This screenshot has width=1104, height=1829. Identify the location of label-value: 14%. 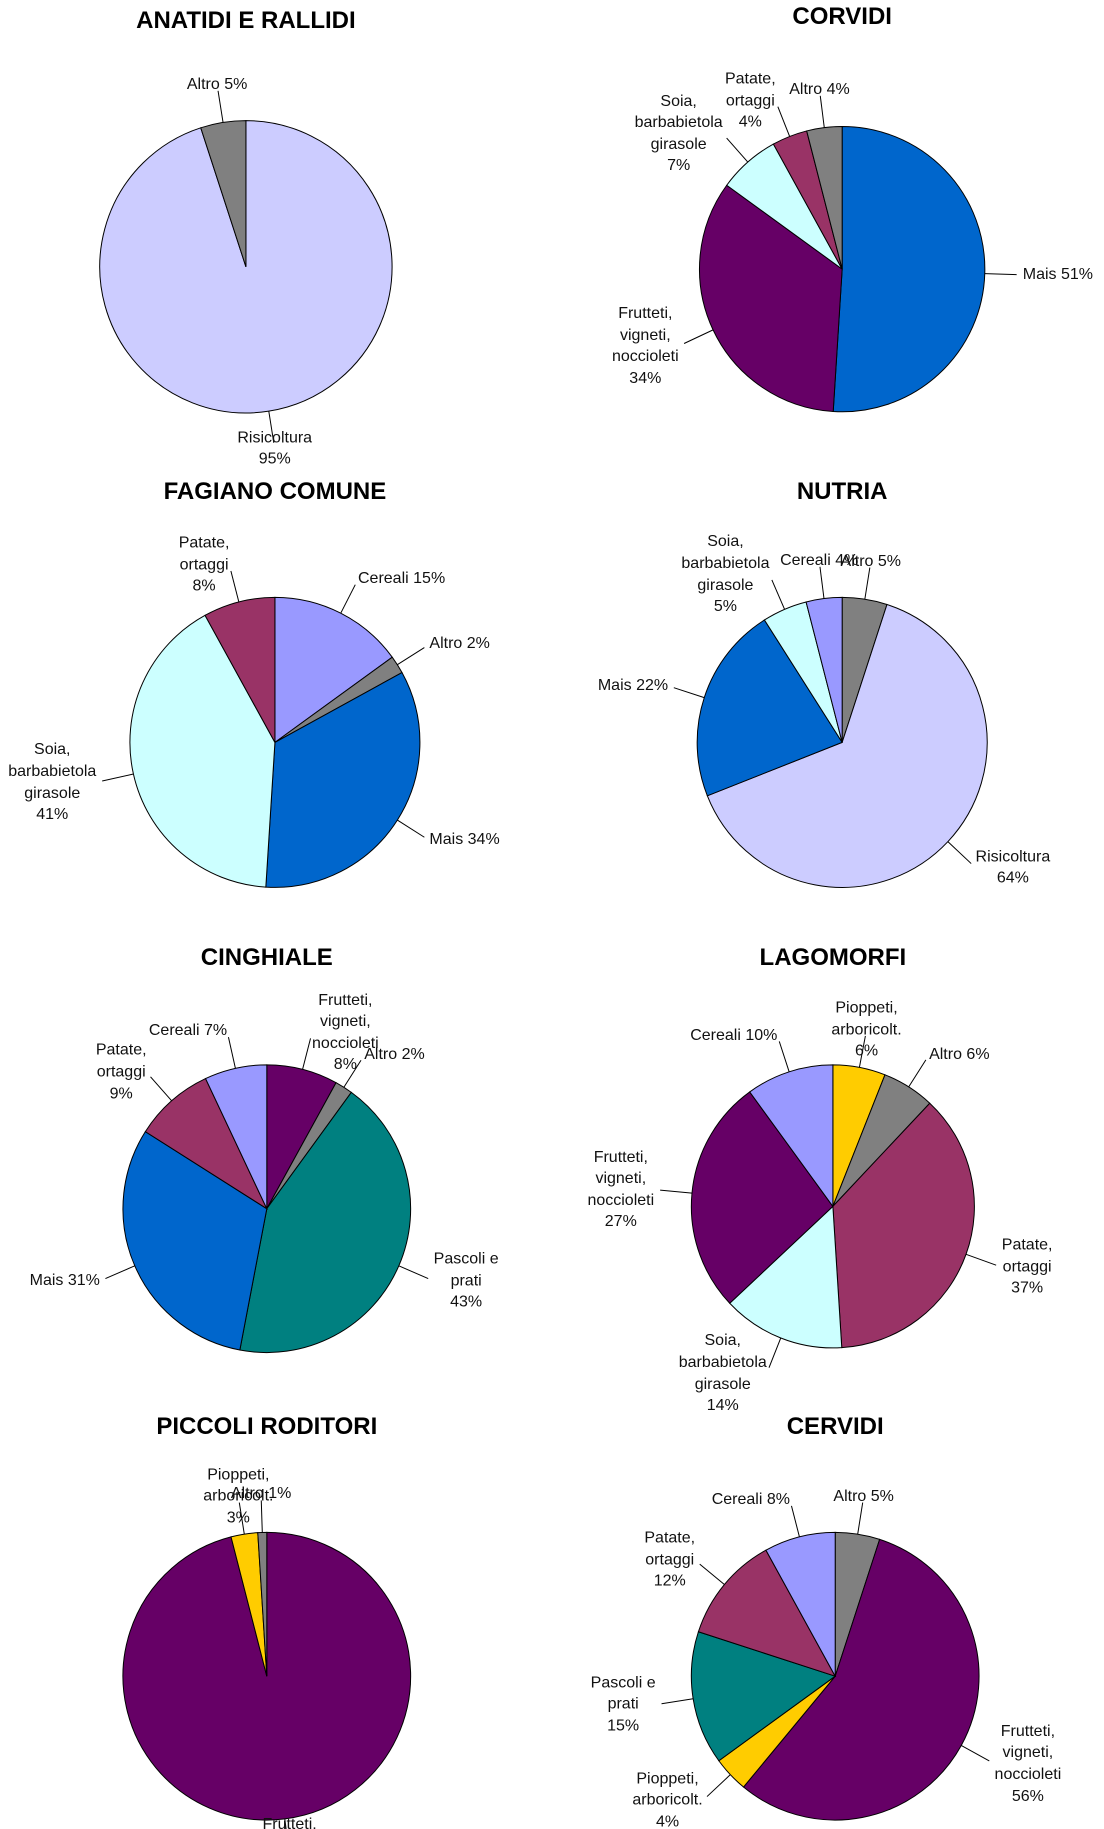
(722, 1405).